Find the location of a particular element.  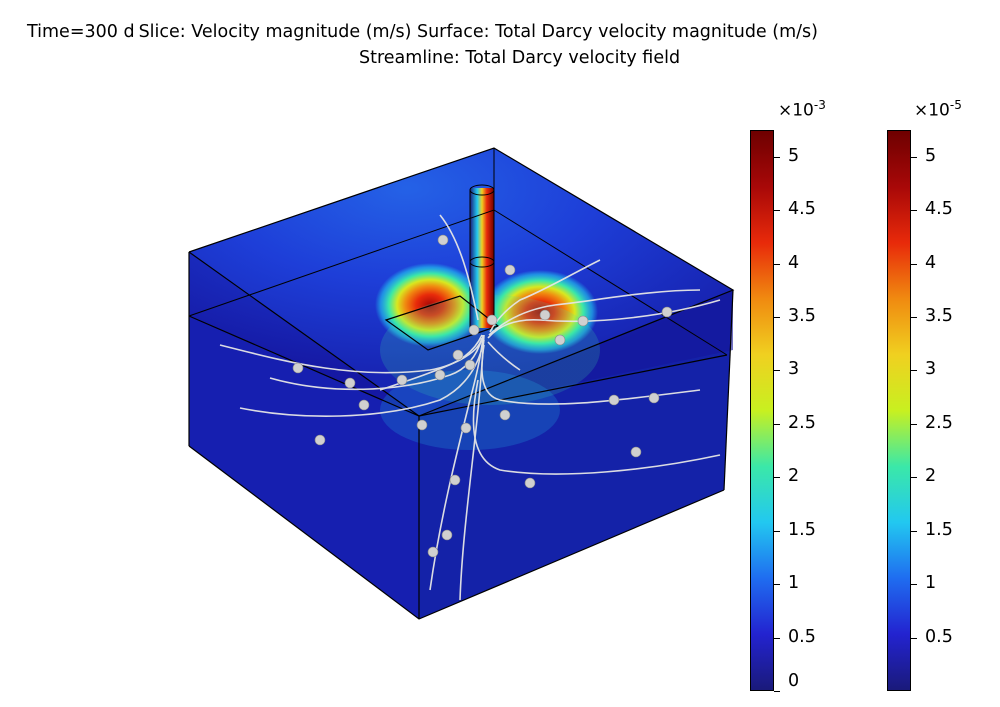

colorbar-2-multiplier: ×10⁻⁵ is located at coordinates (938, 109).